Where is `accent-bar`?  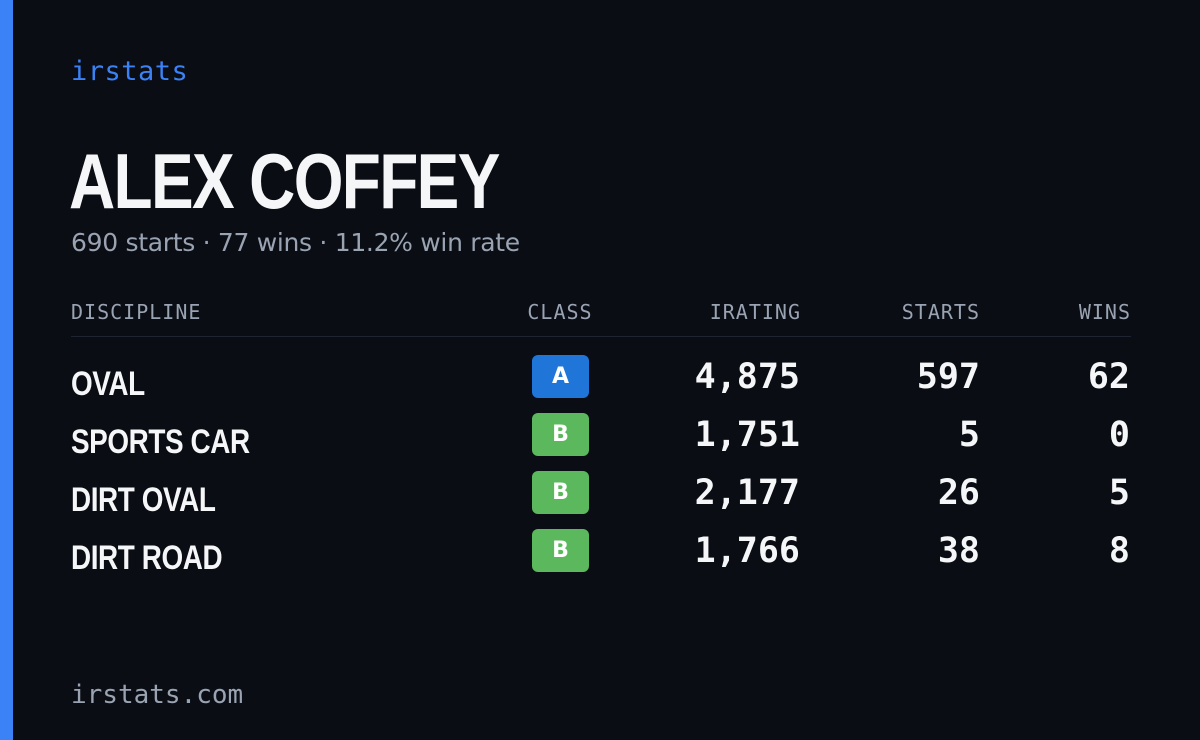
accent-bar is located at coordinates (6, 370).